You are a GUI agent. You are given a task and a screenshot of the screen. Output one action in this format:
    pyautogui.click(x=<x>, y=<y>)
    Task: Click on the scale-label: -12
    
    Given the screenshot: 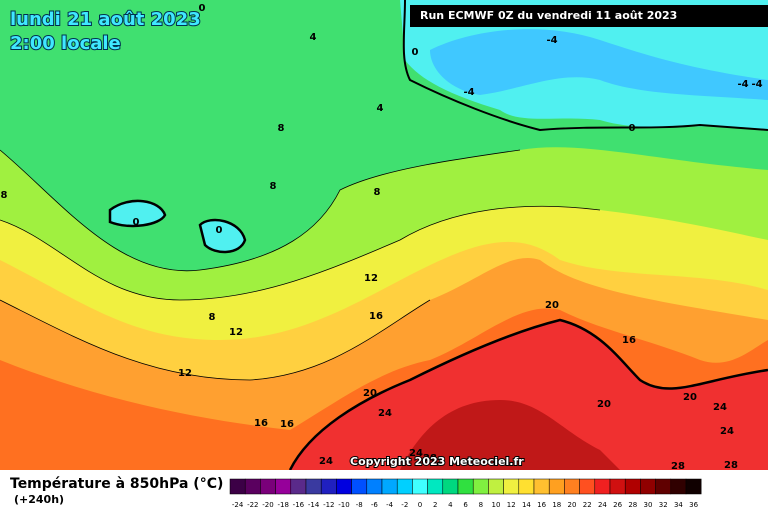 What is the action you would take?
    pyautogui.click(x=328, y=505)
    